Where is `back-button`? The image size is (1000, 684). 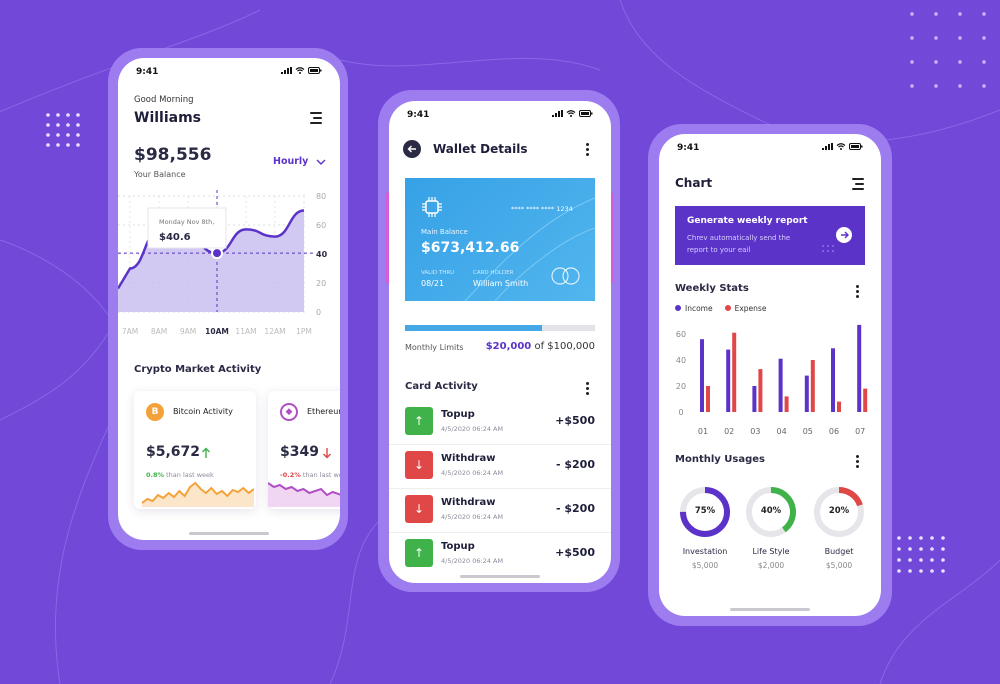
back-button is located at coordinates (412, 149).